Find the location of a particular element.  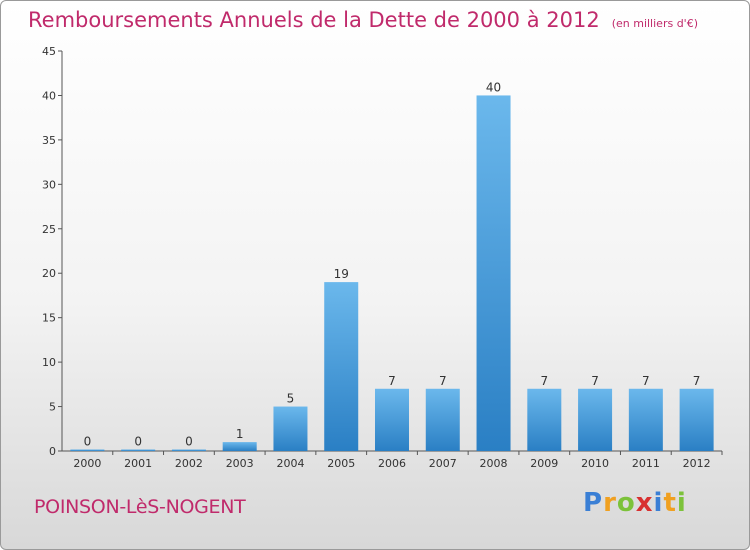

y-tick-label: 10 is located at coordinates (49, 362).